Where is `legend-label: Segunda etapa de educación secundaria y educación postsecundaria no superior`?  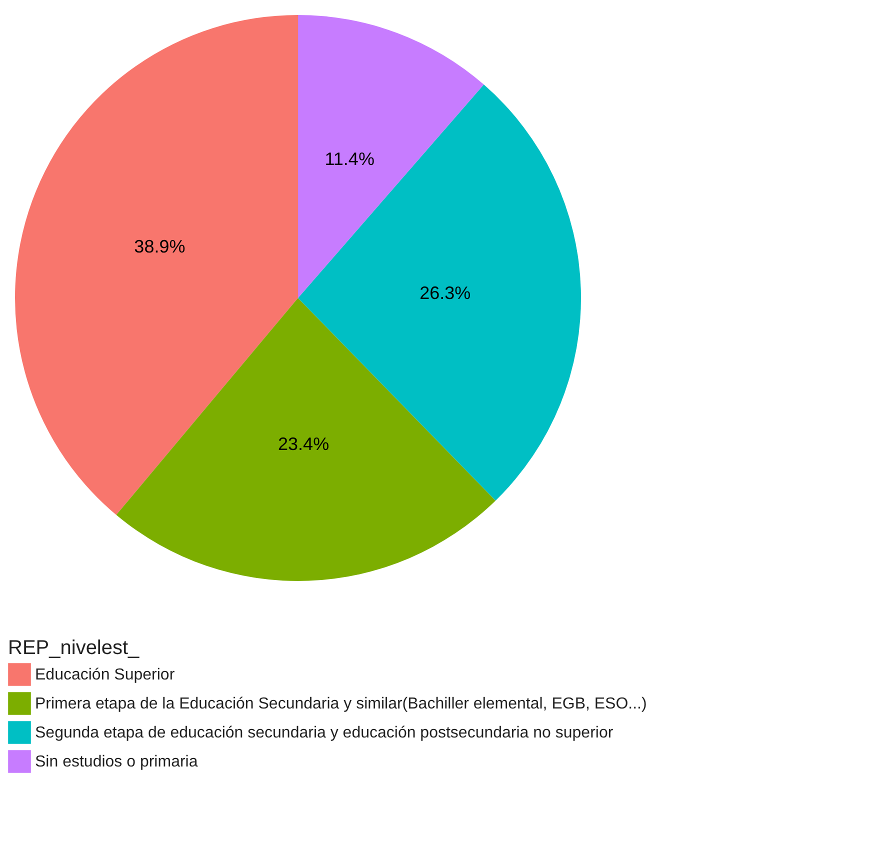 legend-label: Segunda etapa de educación secundaria y educación postsecundaria no superior is located at coordinates (324, 733).